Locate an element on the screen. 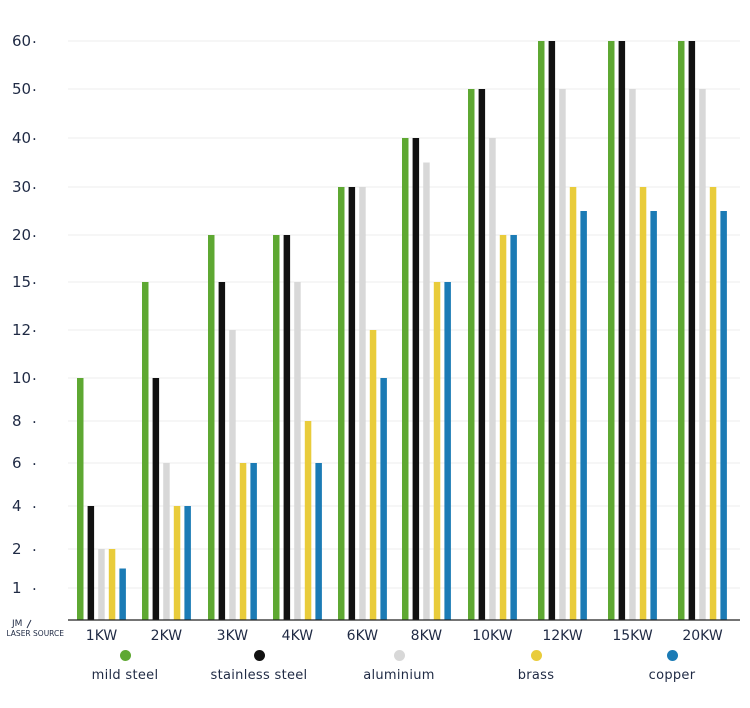 The image size is (750, 708). bar-20KW-mild-steel is located at coordinates (681, 330).